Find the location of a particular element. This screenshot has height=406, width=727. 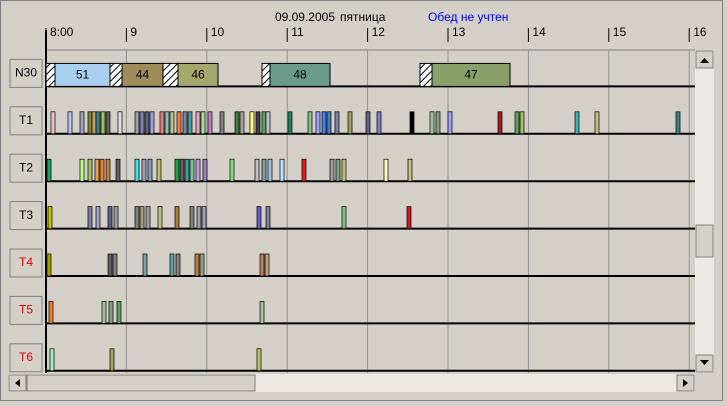

task-label: 46 is located at coordinates (198, 75).